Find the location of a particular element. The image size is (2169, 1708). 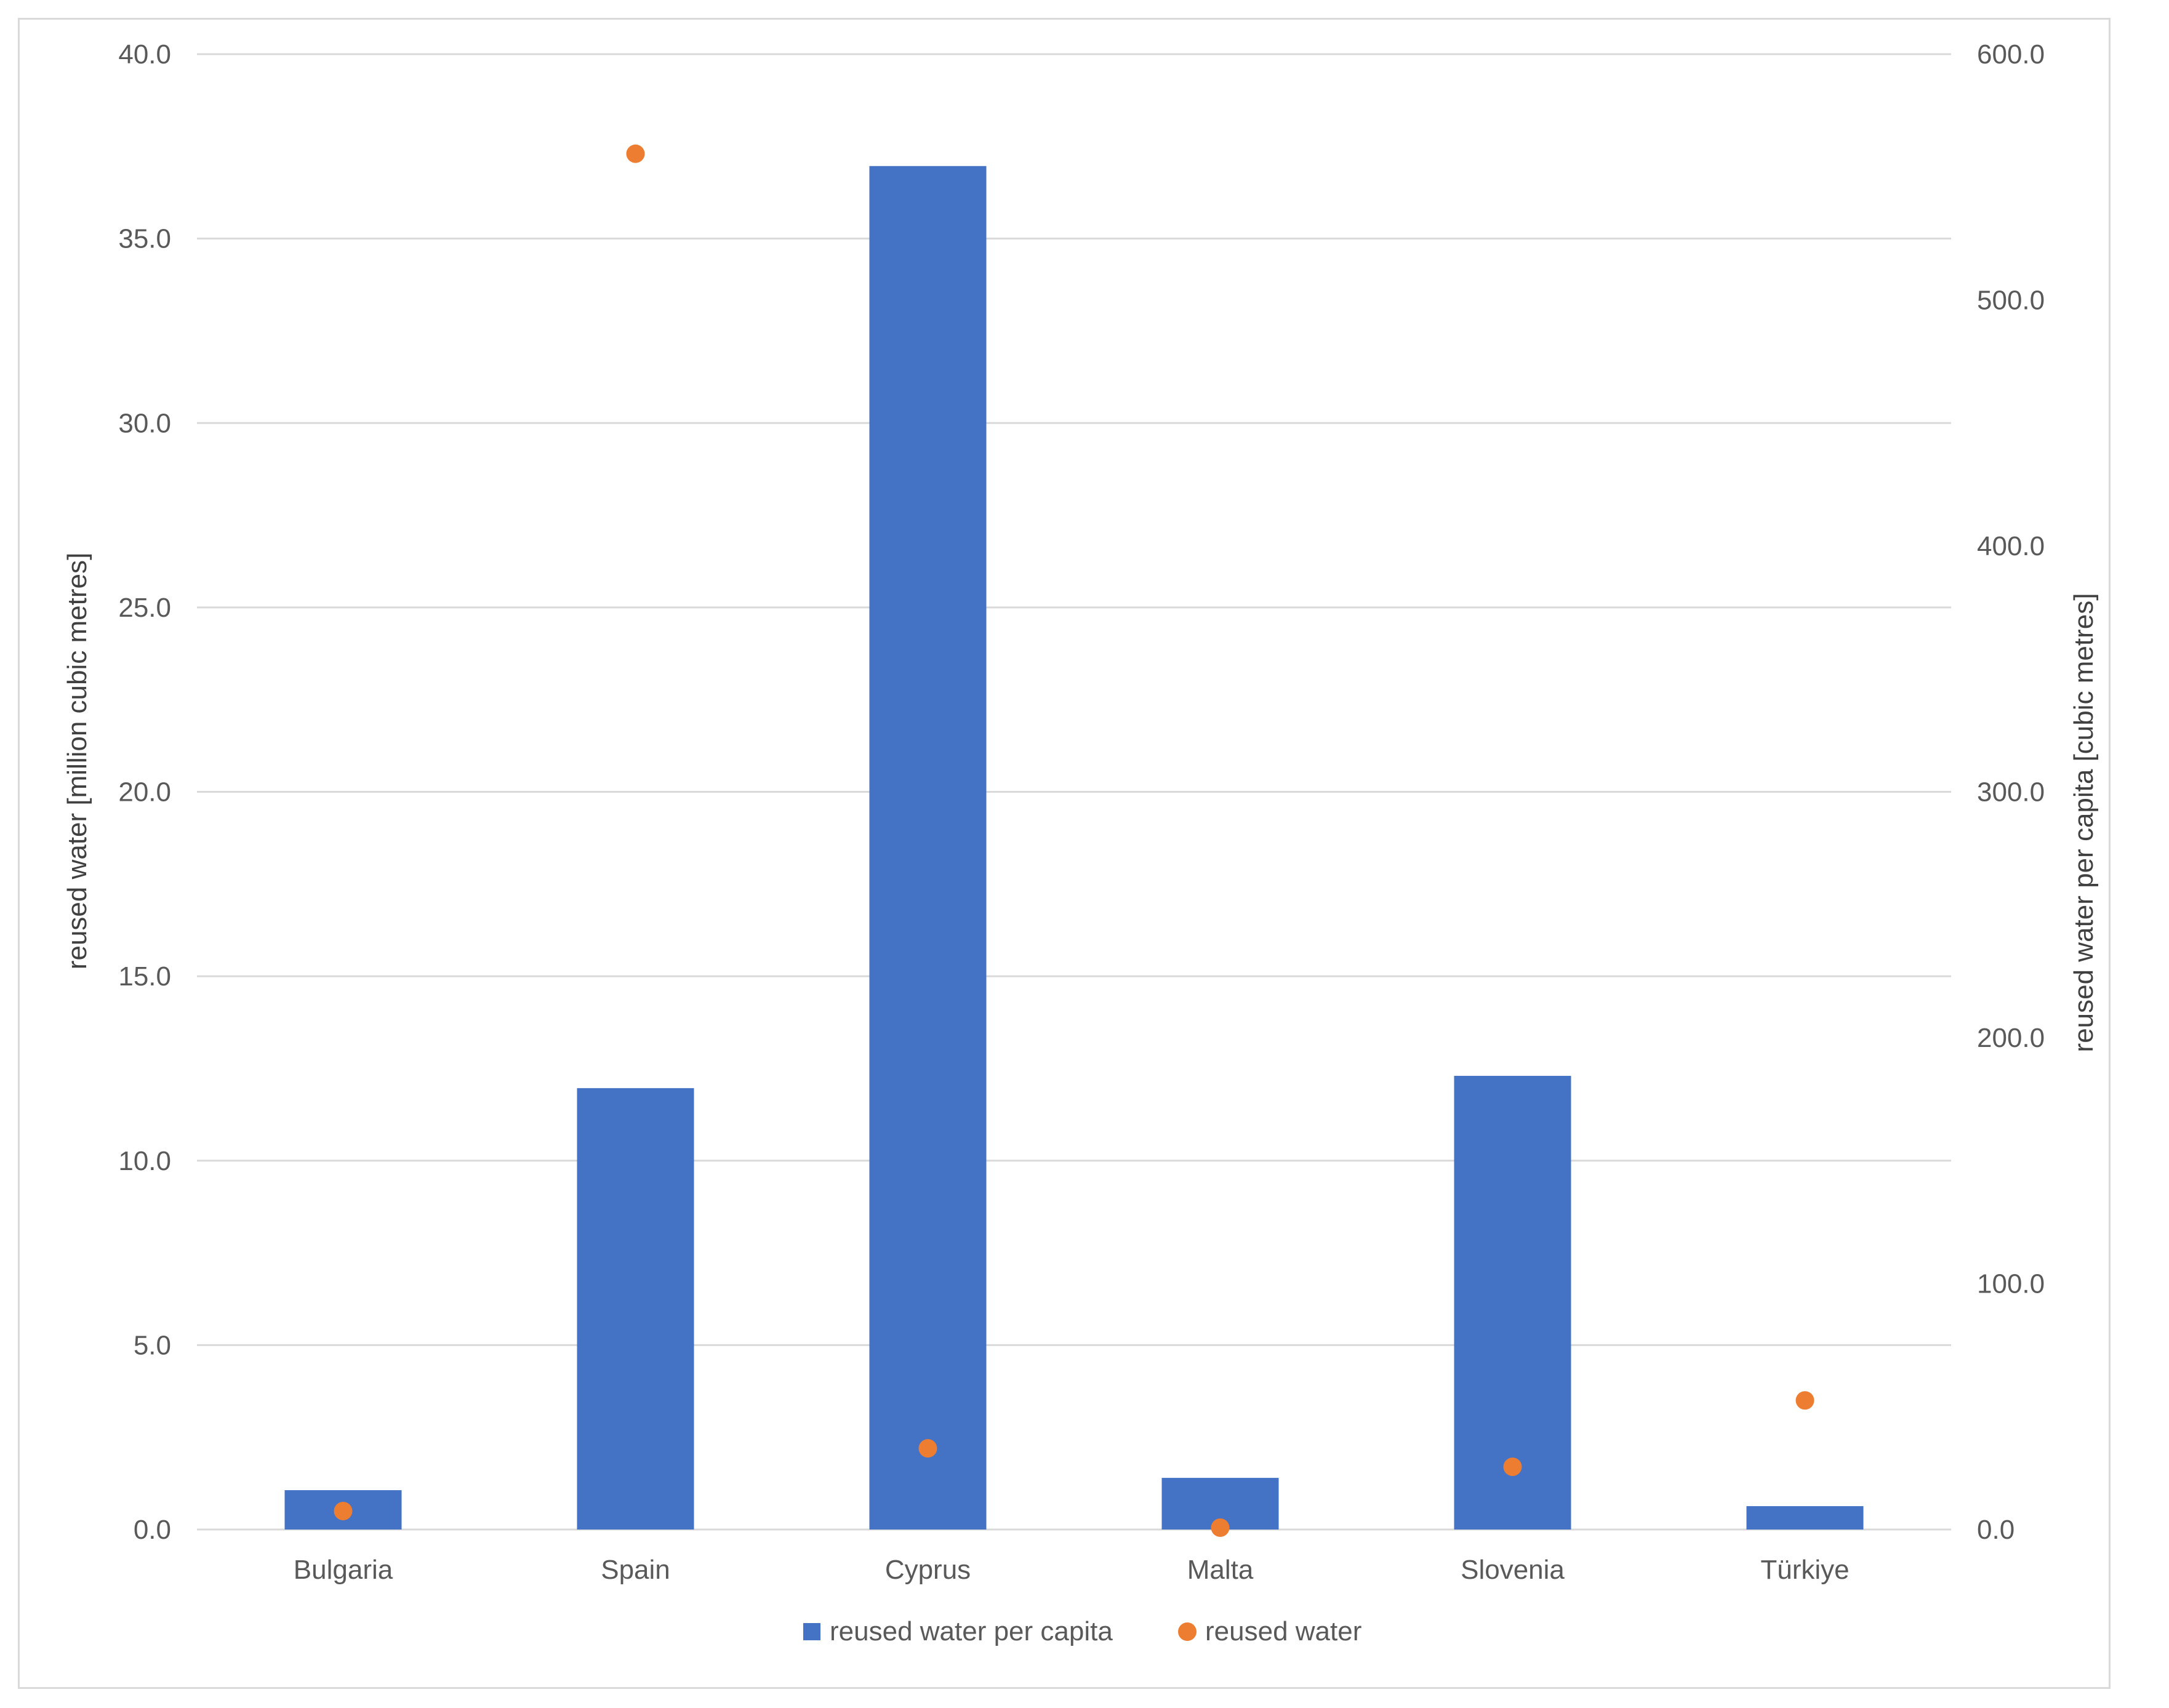

right-tick-label: 400.0 is located at coordinates (2011, 546).